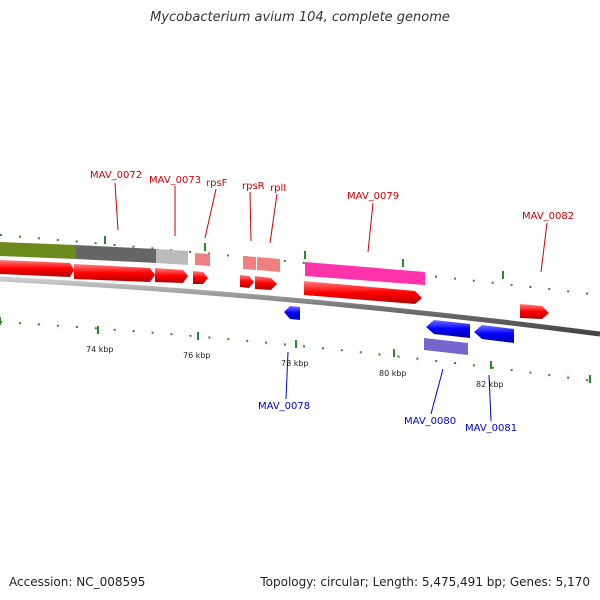 The image size is (600, 600). What do you see at coordinates (116, 175) in the screenshot?
I see `gene-label-MAV_0072: MAV_0072` at bounding box center [116, 175].